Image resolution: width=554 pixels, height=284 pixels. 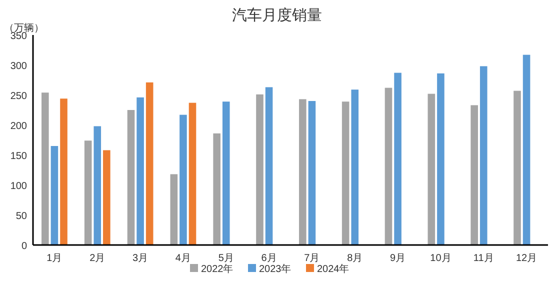 What do you see at coordinates (54, 258) in the screenshot?
I see `x-tick-label: 1月` at bounding box center [54, 258].